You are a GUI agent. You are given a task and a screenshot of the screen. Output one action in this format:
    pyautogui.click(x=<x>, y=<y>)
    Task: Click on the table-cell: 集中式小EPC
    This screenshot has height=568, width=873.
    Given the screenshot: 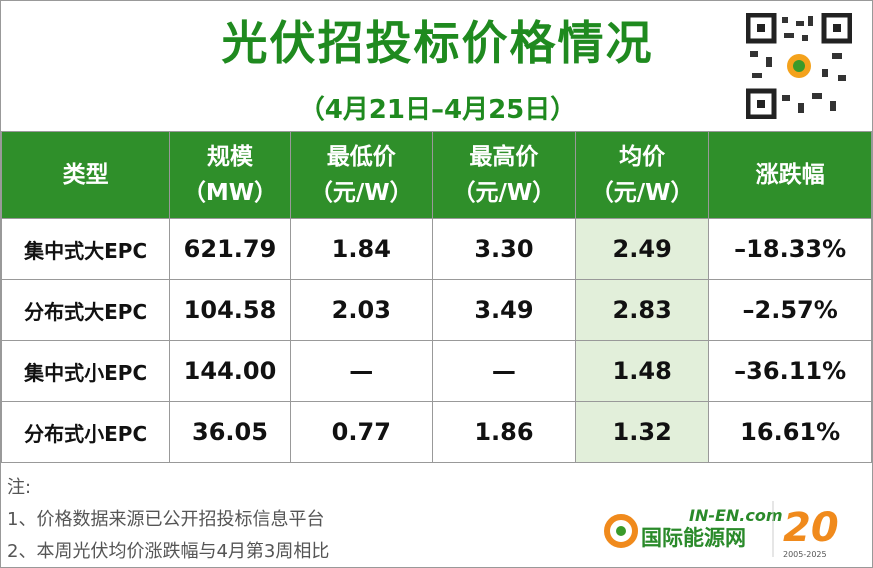 What is the action you would take?
    pyautogui.click(x=86, y=371)
    